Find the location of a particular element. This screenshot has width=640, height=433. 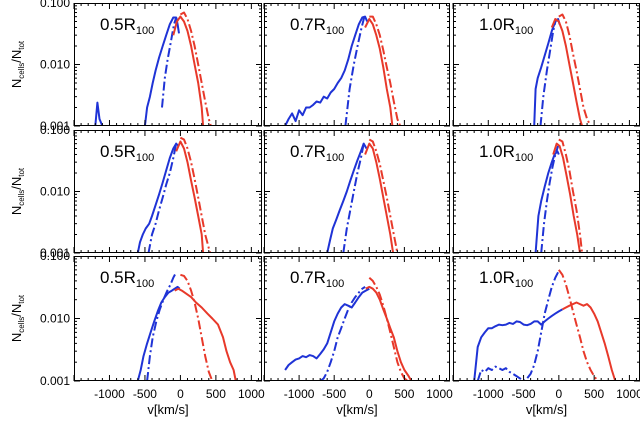

panel-r3-c3: 1.0R100 is located at coordinates (546, 319).